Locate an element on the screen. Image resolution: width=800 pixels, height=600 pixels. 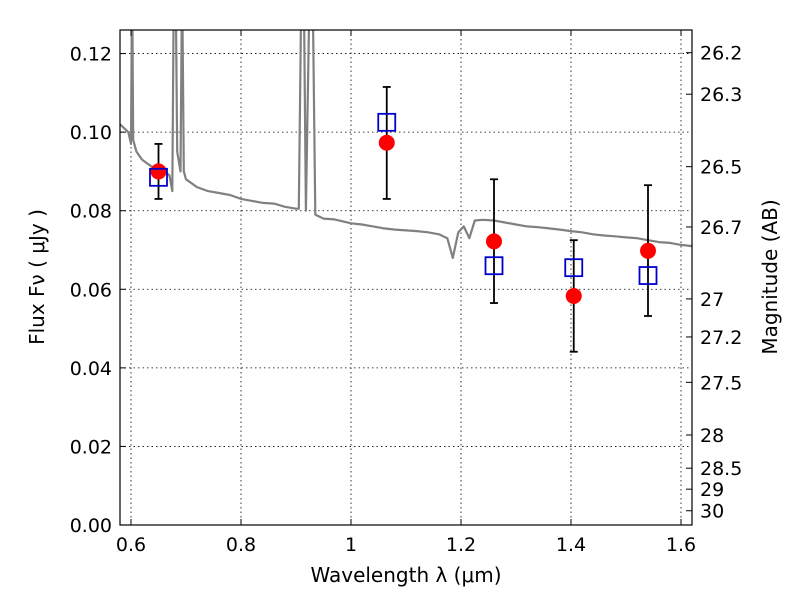
magnitude-tick-label: 28 is located at coordinates (712, 436).